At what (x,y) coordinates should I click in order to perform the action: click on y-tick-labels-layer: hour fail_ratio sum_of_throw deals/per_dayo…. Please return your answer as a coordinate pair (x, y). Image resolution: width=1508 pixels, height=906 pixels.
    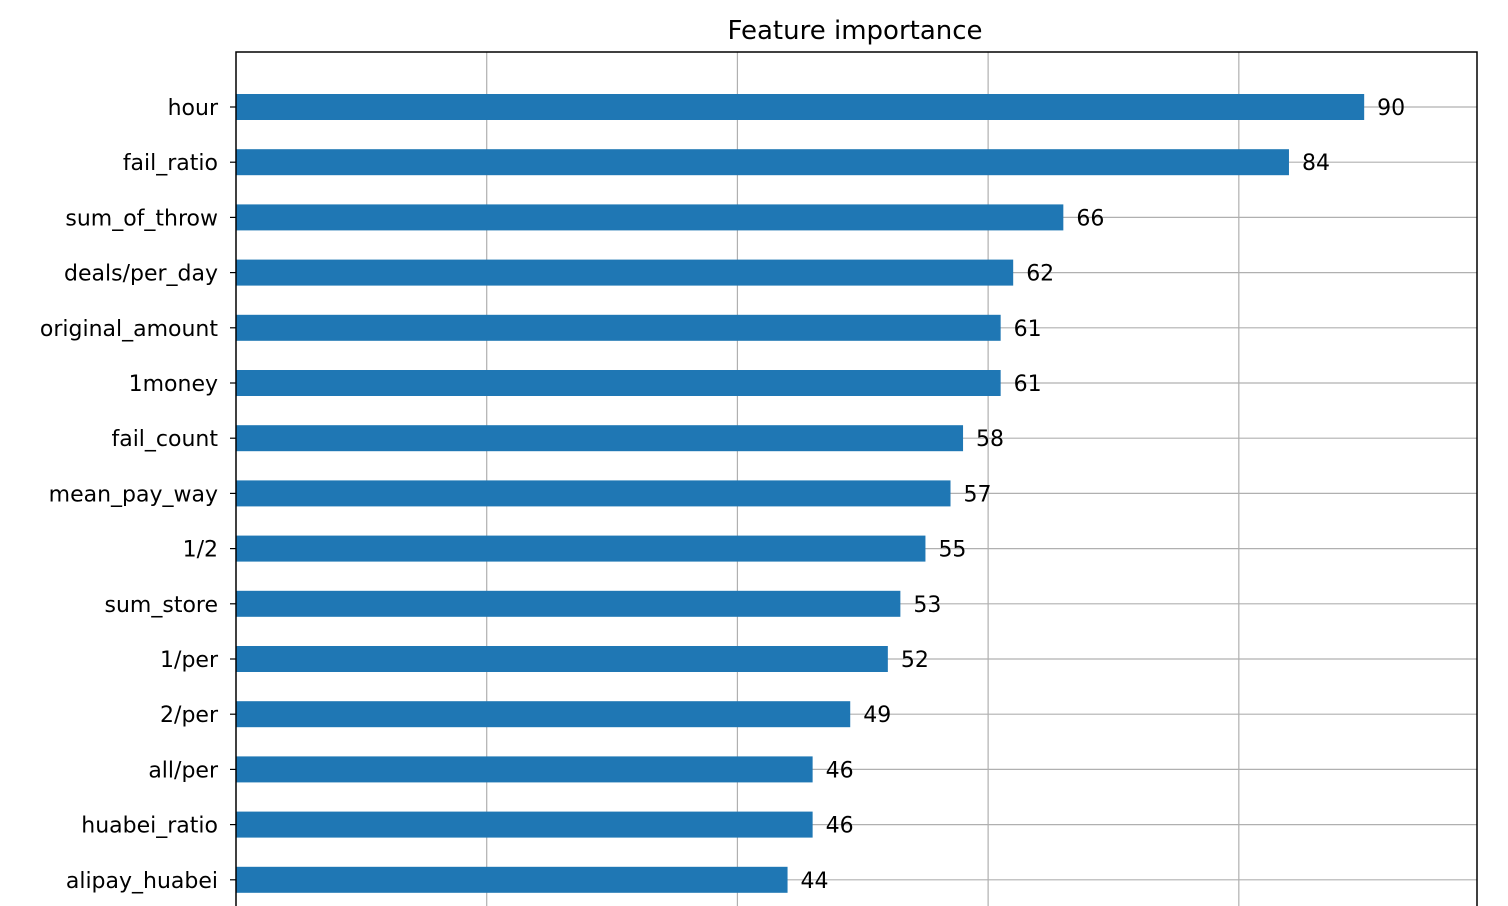
    Looking at the image, I should click on (138, 495).